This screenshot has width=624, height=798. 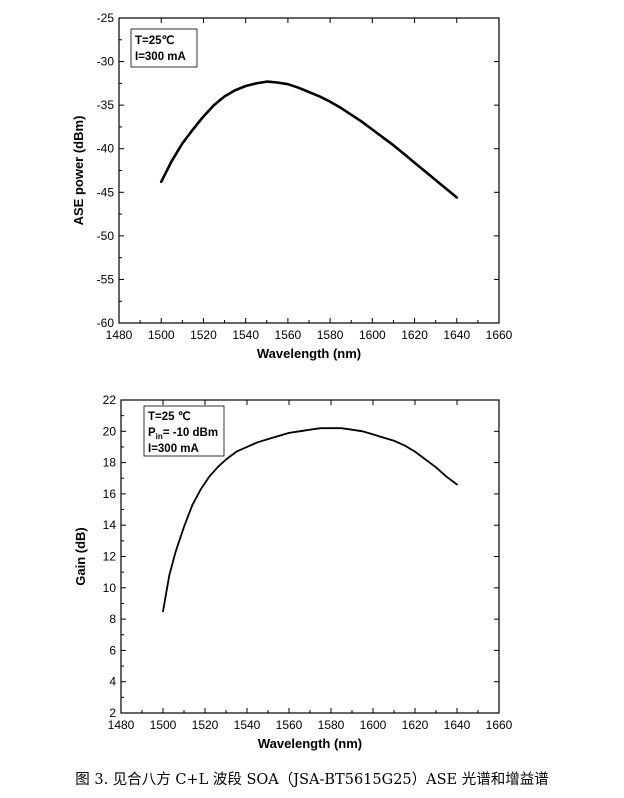 I want to click on y-tick-label: -40, so click(x=106, y=149).